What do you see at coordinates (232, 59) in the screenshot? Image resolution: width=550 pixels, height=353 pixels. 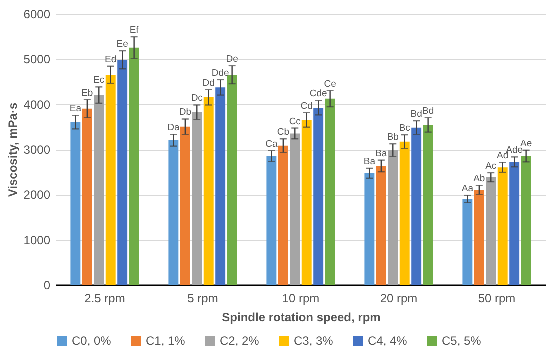 I see `data-label: De` at bounding box center [232, 59].